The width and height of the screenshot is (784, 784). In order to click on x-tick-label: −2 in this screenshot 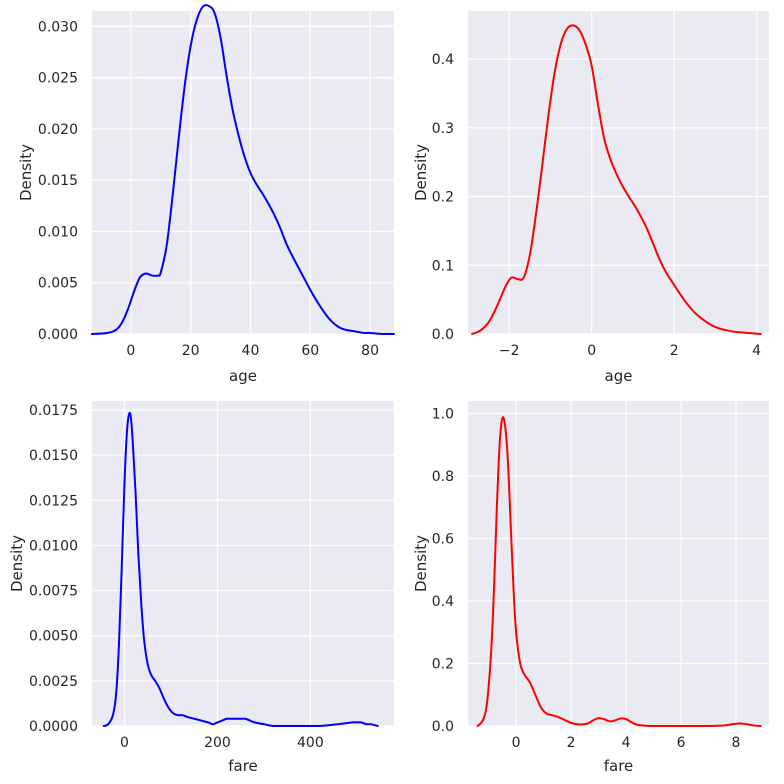, I will do `click(509, 351)`.